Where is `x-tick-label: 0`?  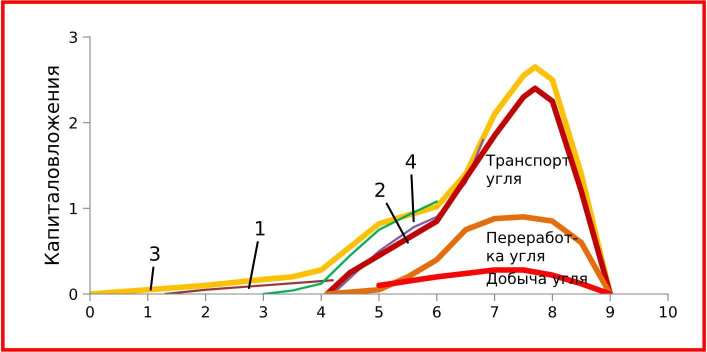 x-tick-label: 0 is located at coordinates (90, 312).